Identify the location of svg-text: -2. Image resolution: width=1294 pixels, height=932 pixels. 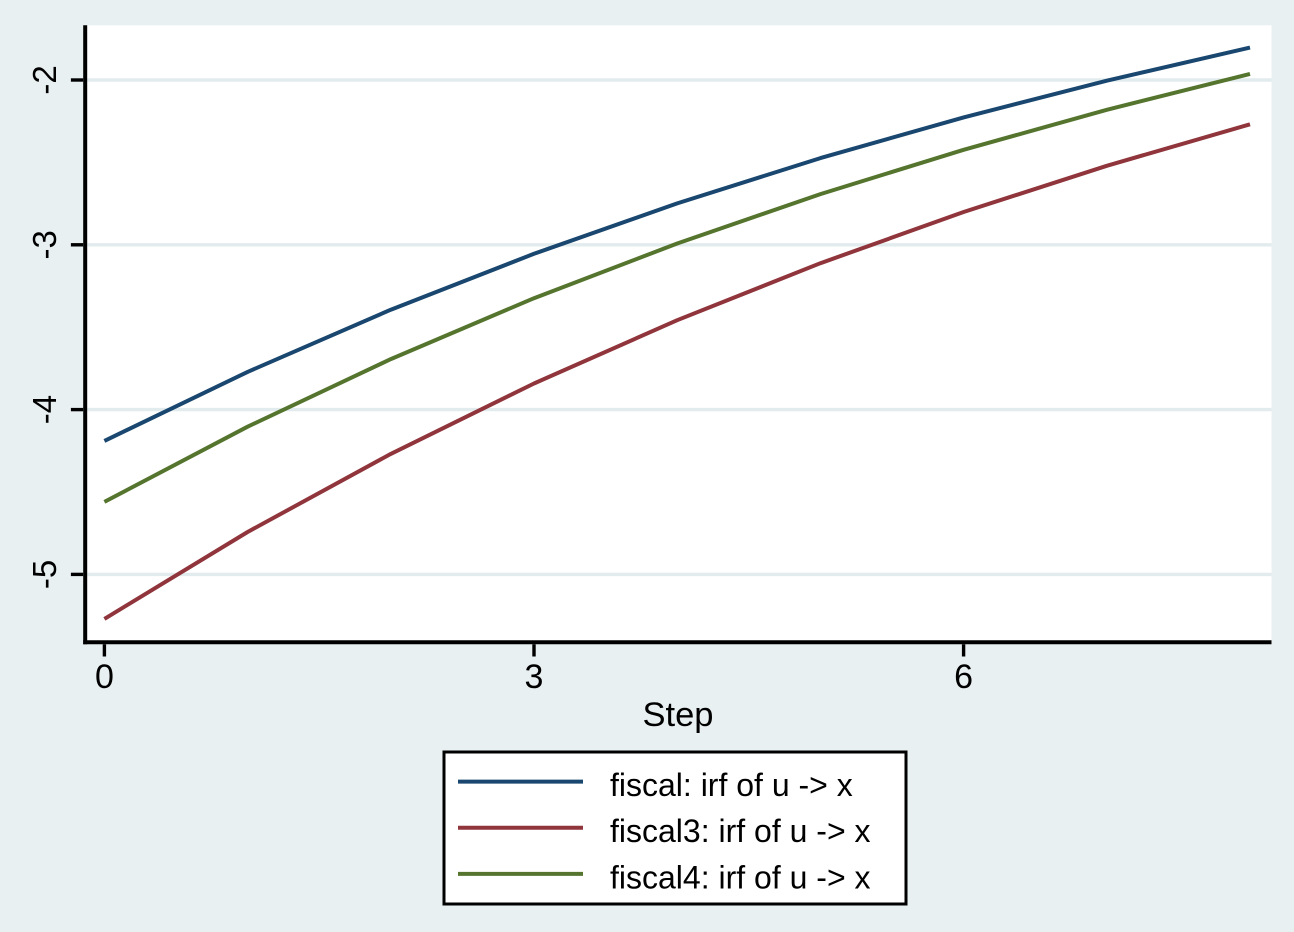
(44, 79).